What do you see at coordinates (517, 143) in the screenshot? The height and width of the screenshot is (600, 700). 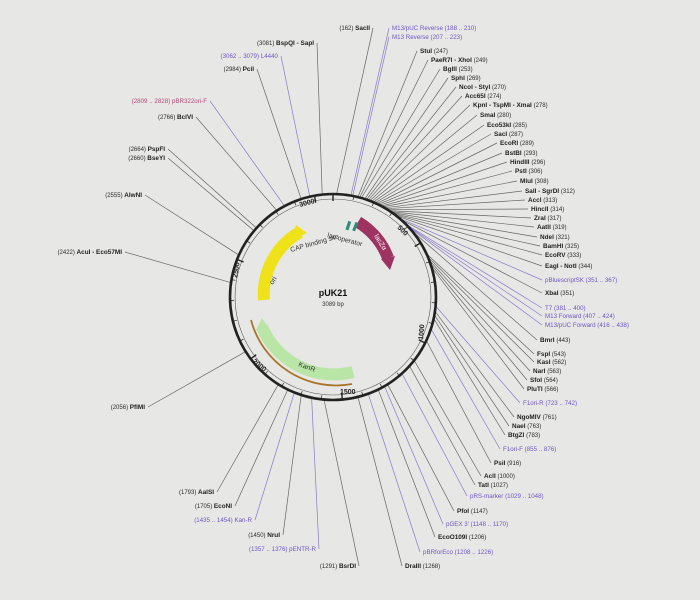 I see `site-label-ecori: EcoRI (289)` at bounding box center [517, 143].